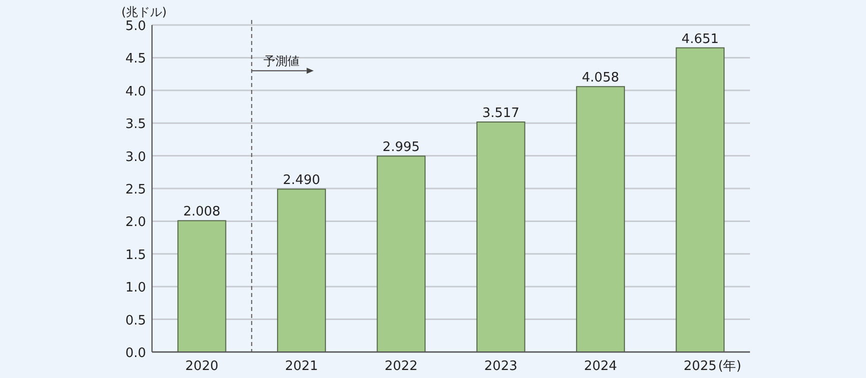  I want to click on x-tick-label: 2023, so click(501, 366).